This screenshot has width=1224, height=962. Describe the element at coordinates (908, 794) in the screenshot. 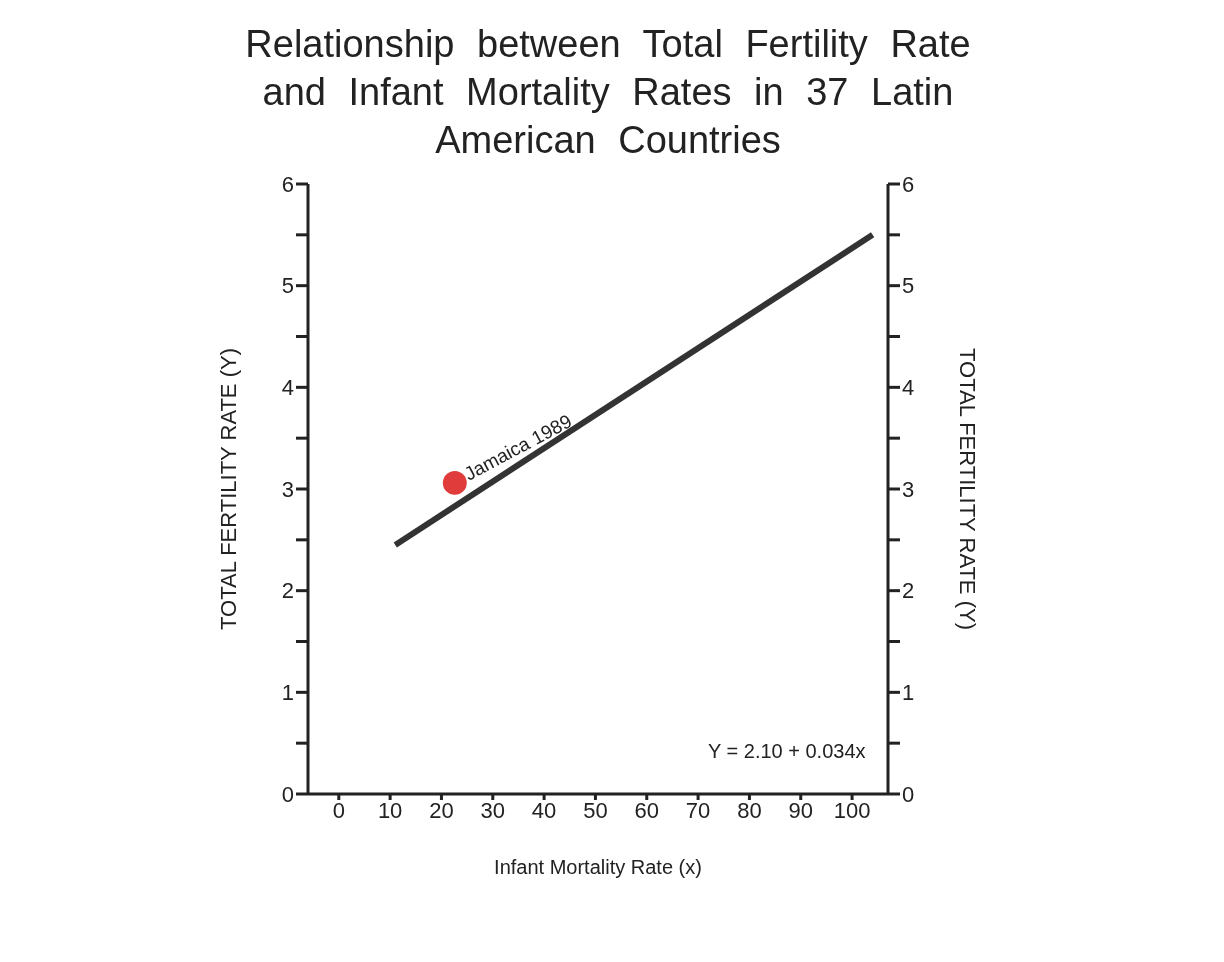

I see `y2-tick-label: 0` at that location.